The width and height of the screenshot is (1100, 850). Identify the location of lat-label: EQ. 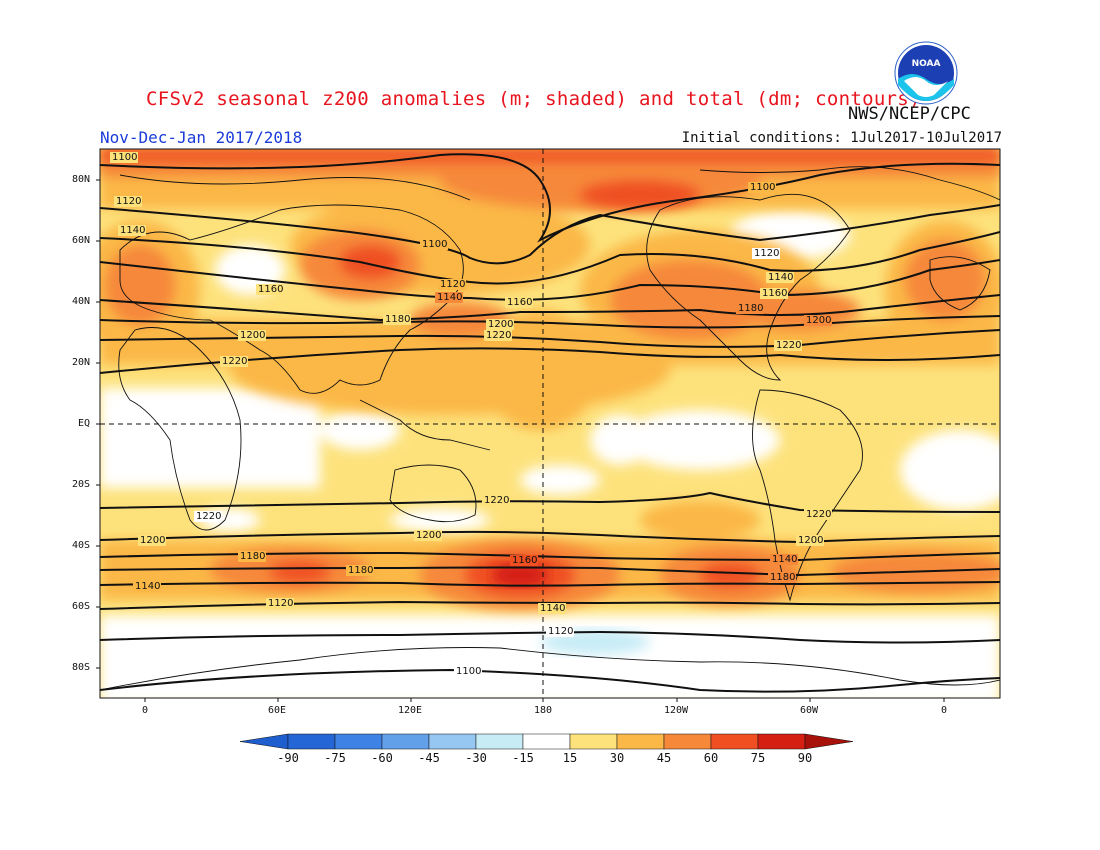
(84, 423).